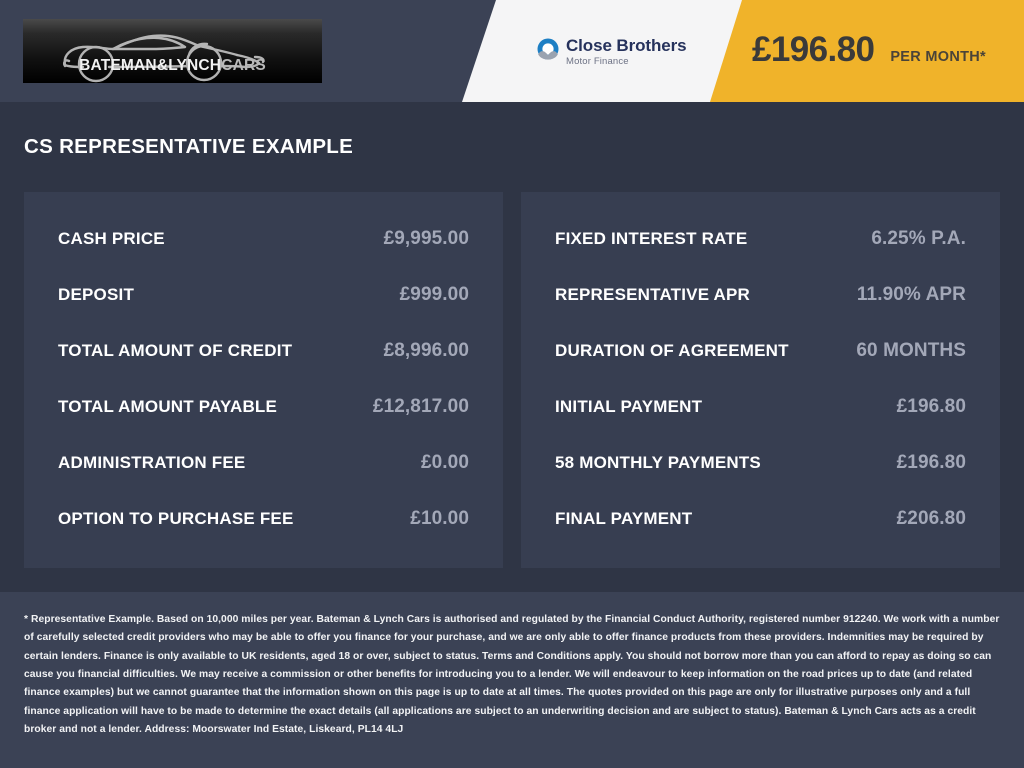  What do you see at coordinates (434, 294) in the screenshot?
I see `row-value: £999.00` at bounding box center [434, 294].